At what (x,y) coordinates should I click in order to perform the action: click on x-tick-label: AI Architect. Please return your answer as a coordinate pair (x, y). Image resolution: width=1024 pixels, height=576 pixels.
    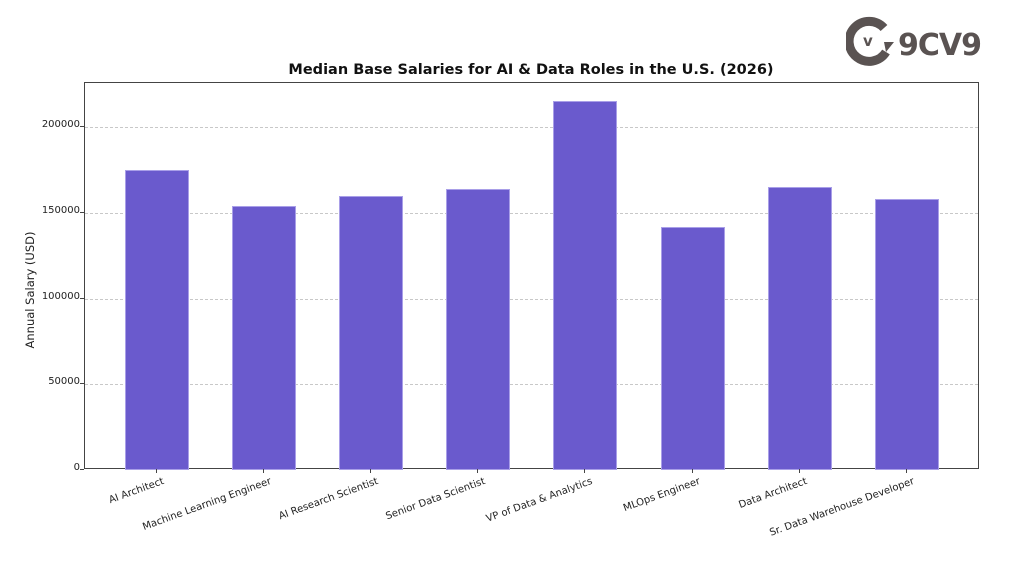
    Looking at the image, I should click on (136, 491).